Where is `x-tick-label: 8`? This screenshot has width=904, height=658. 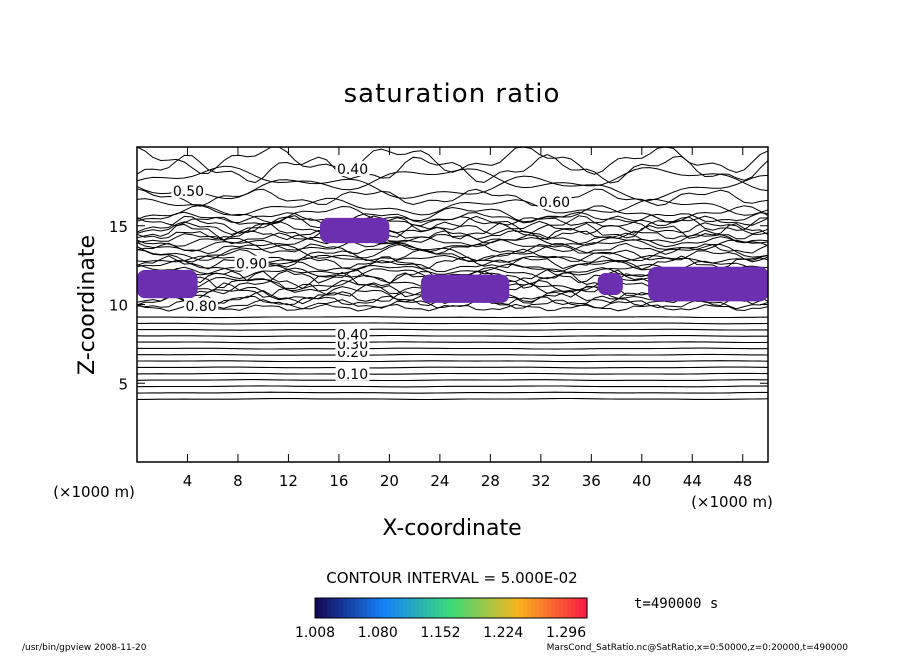
x-tick-label: 8 is located at coordinates (238, 481).